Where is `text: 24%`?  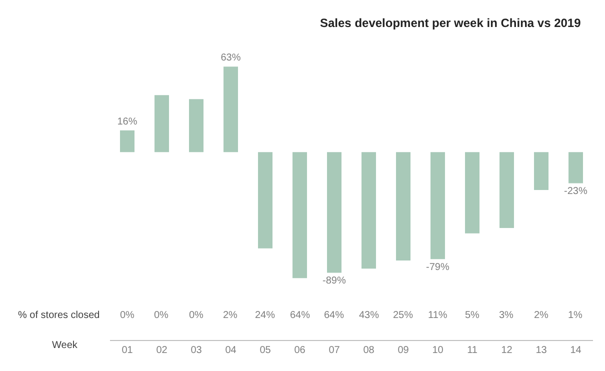
text: 24% is located at coordinates (265, 315).